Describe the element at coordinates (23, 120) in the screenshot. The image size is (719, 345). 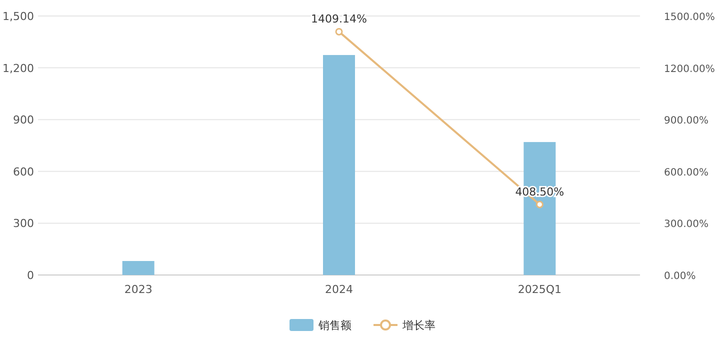
I see `y-tick-label: 900` at that location.